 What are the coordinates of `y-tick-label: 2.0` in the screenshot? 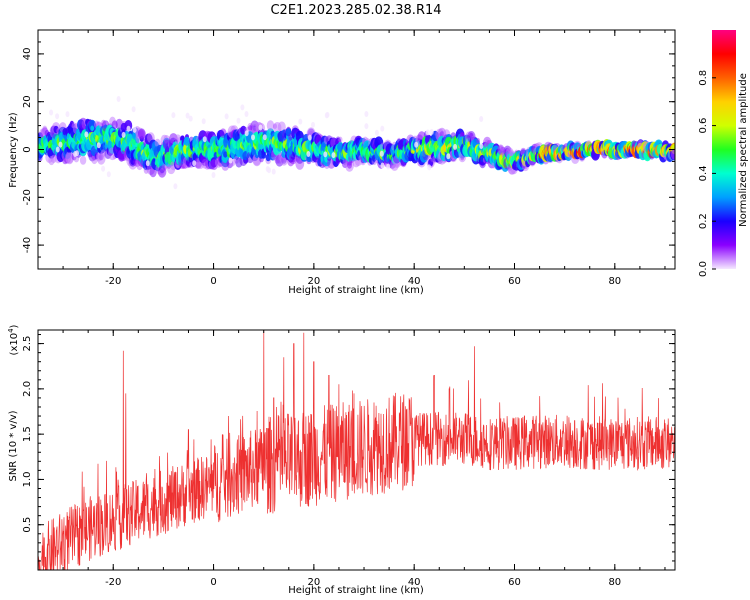 It's located at (27, 389).